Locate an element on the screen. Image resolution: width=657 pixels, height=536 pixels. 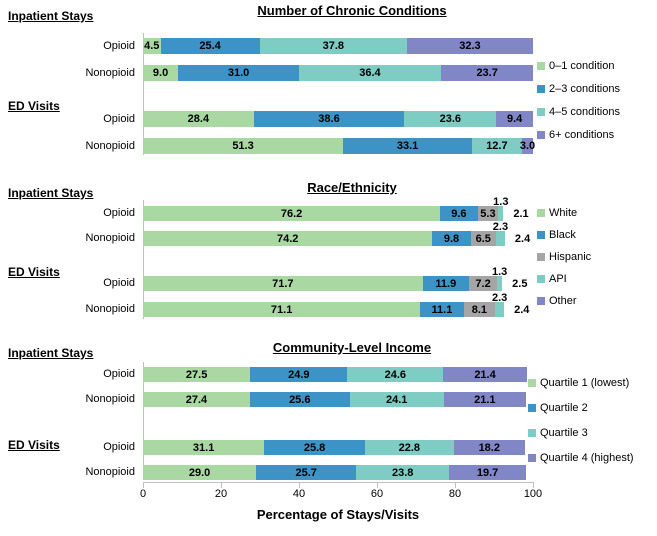
segment-value-label: 11.1 is located at coordinates (442, 309).